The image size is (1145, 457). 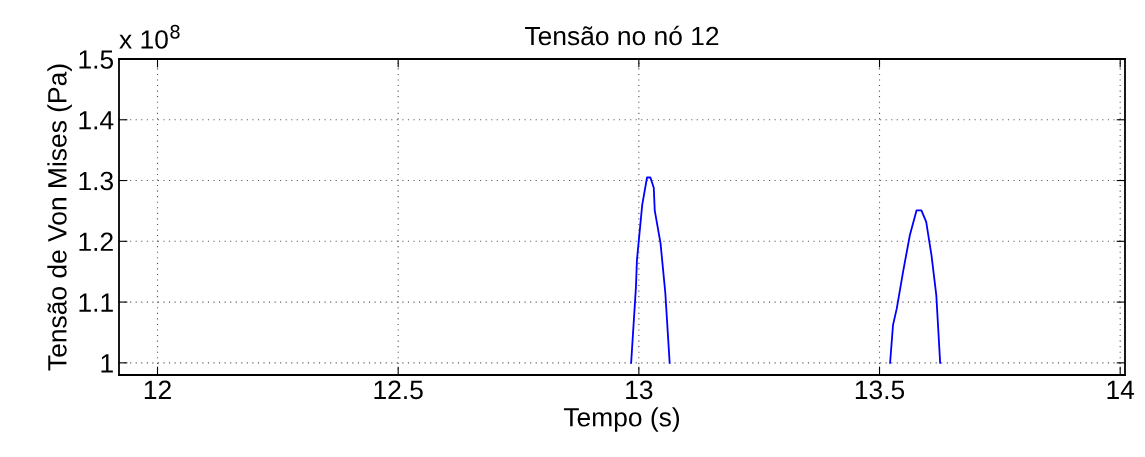 What do you see at coordinates (96, 302) in the screenshot?
I see `y-tick-label: 1.1` at bounding box center [96, 302].